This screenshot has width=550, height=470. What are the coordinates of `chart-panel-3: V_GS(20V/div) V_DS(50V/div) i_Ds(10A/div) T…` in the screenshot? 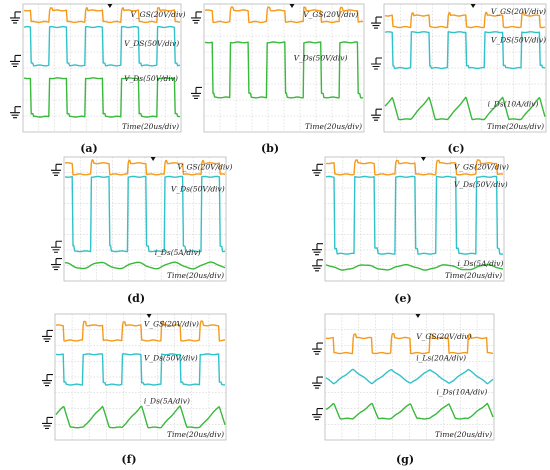 It's located at (459, 79).